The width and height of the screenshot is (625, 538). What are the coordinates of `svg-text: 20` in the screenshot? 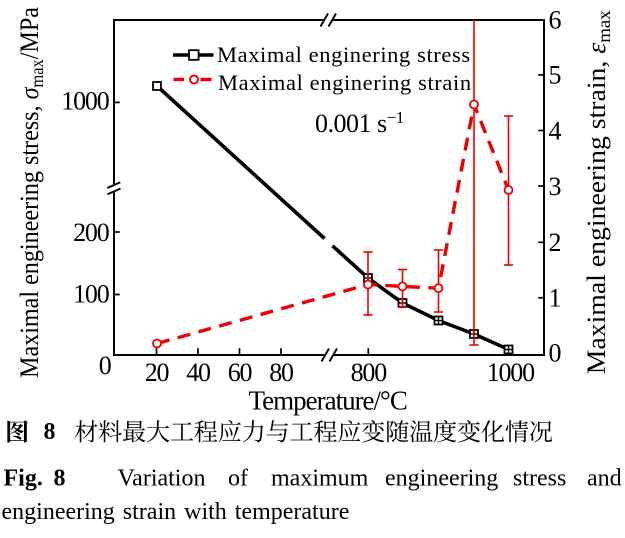 It's located at (157, 372).